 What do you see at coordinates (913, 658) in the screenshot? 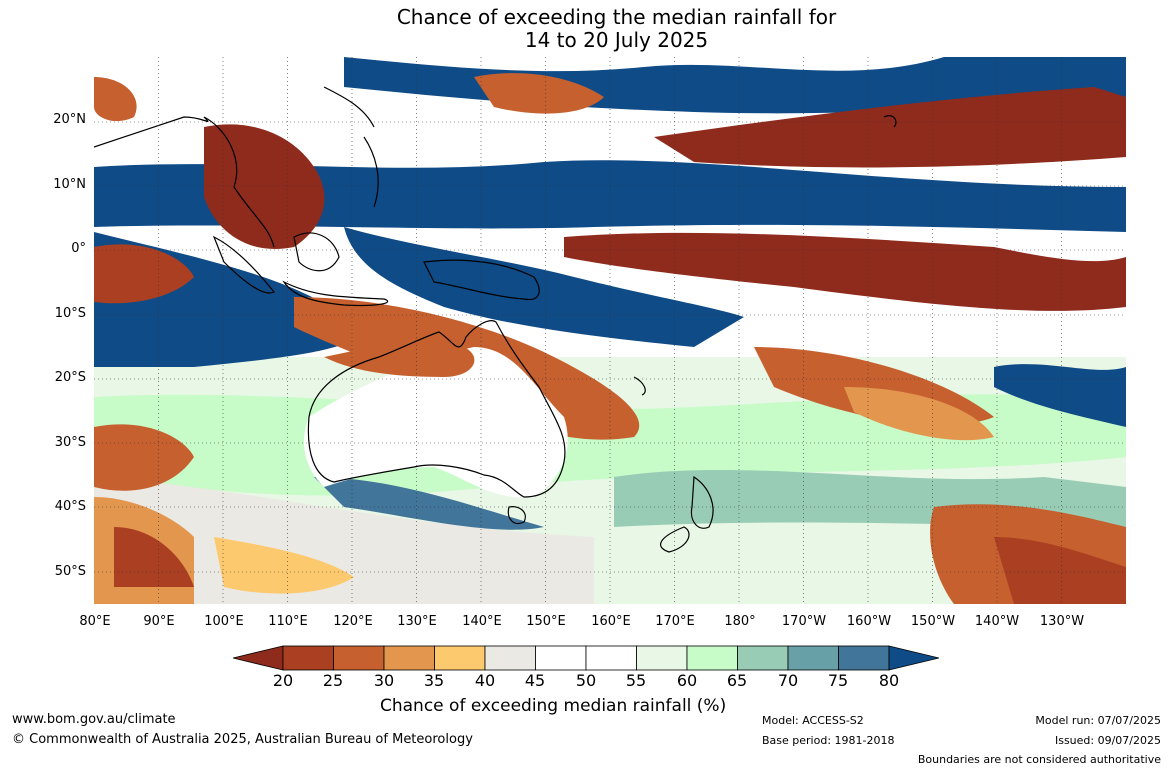
I see `colorbar-over-arrow` at bounding box center [913, 658].